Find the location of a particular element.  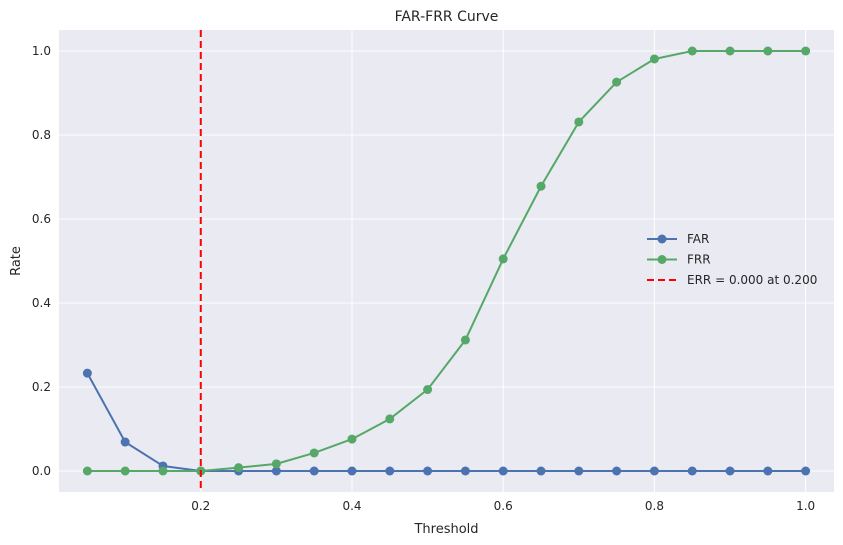

y-tick-label: 0.6 is located at coordinates (41, 219).